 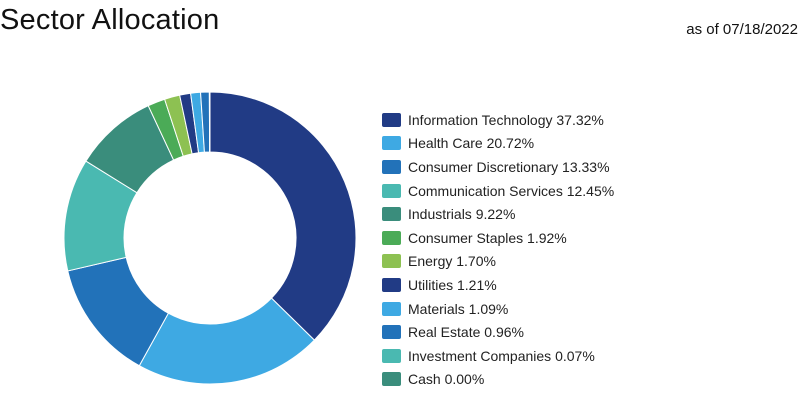 What do you see at coordinates (487, 237) in the screenshot?
I see `legend-label: Consumer Staples 1.92%` at bounding box center [487, 237].